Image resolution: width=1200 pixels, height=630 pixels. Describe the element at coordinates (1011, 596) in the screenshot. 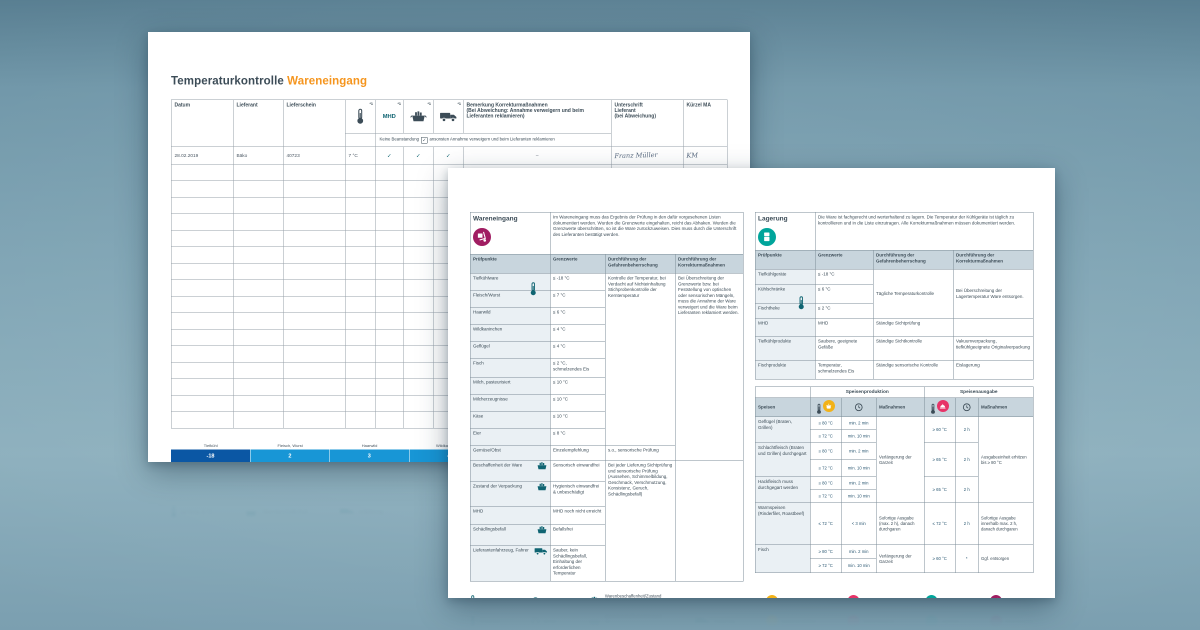

I see `legend-item: Wareneingang` at that location.